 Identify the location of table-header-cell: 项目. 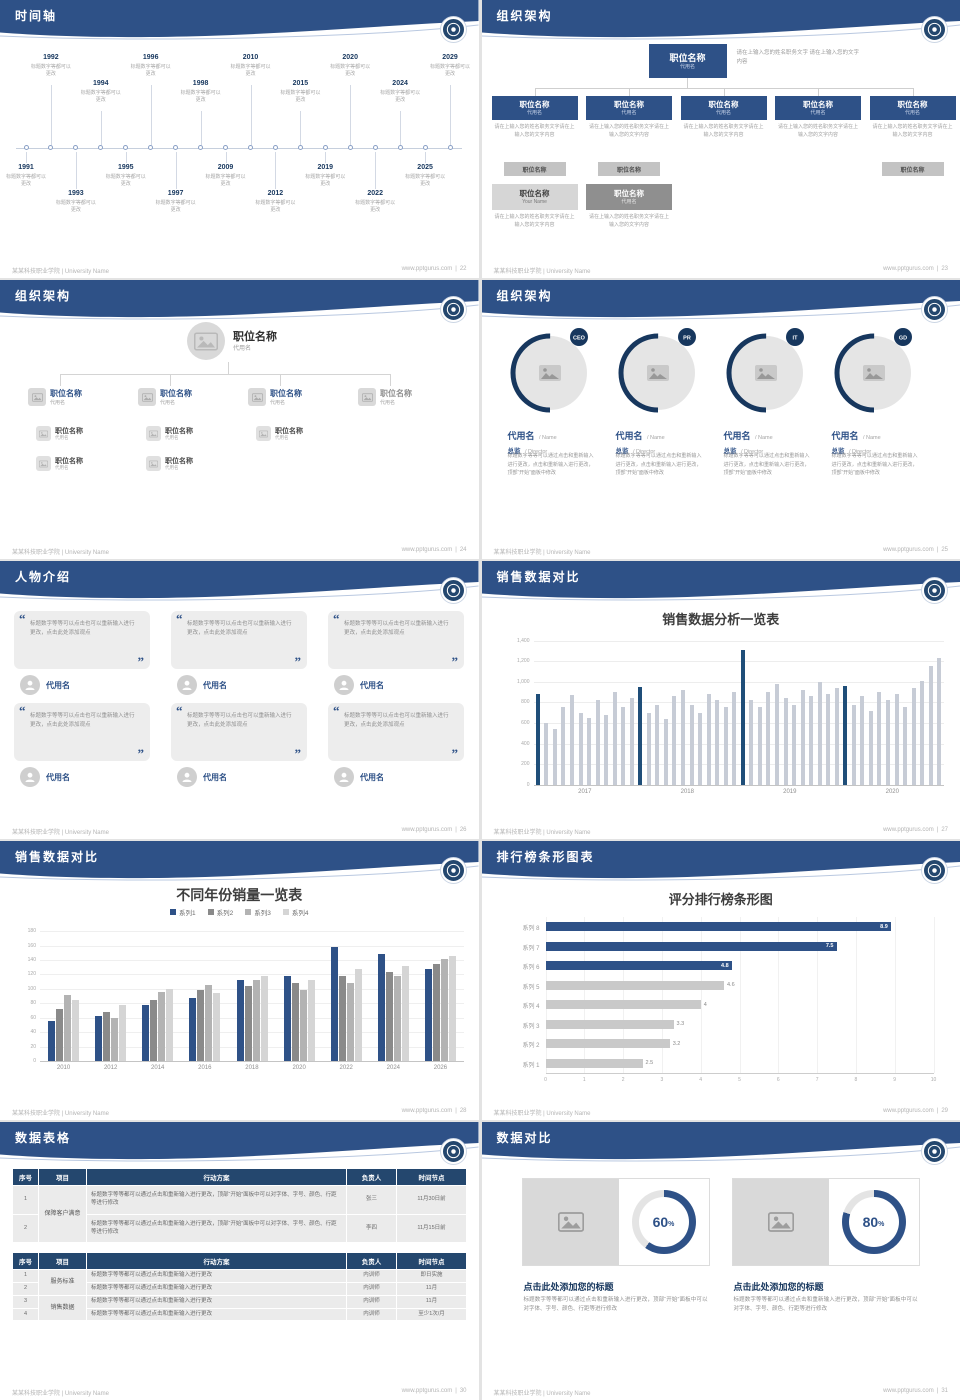
(62, 1176).